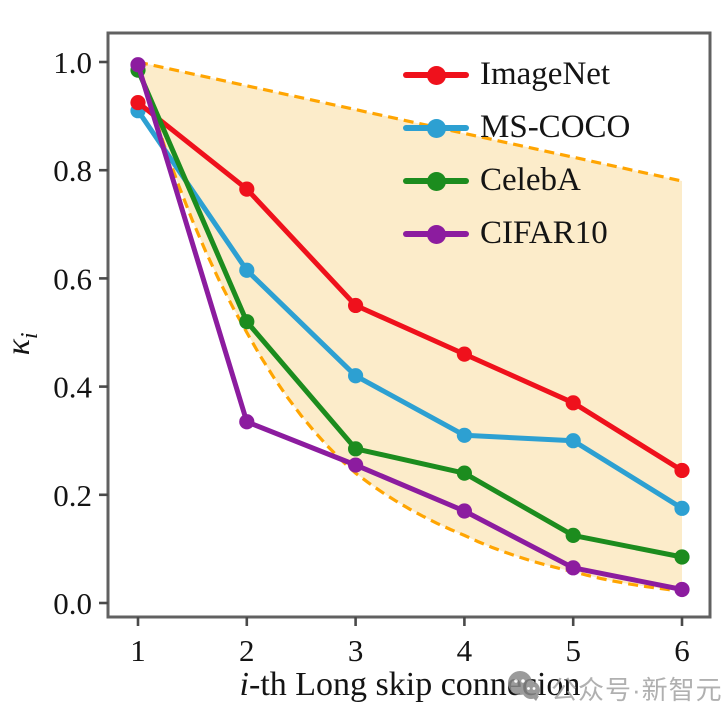 The height and width of the screenshot is (720, 725). What do you see at coordinates (524, 686) in the screenshot?
I see `wechat-icon` at bounding box center [524, 686].